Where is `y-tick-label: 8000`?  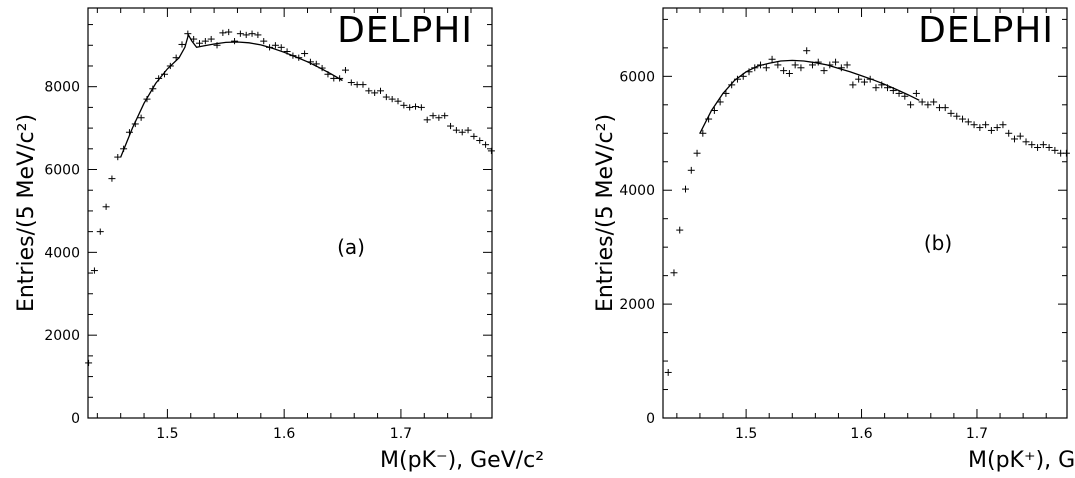 y-tick-label: 8000 is located at coordinates (62, 88).